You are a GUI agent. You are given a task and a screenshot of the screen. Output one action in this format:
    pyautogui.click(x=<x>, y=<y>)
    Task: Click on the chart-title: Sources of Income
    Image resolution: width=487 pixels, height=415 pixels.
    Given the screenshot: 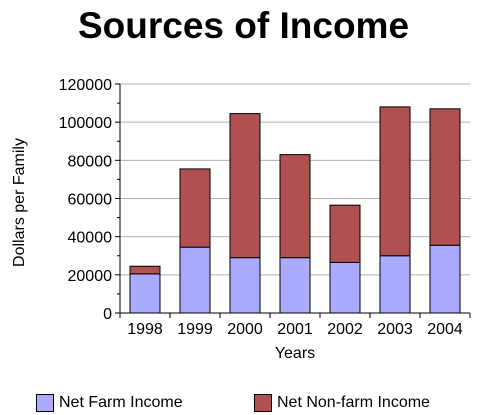 What is the action you would take?
    pyautogui.click(x=243, y=25)
    